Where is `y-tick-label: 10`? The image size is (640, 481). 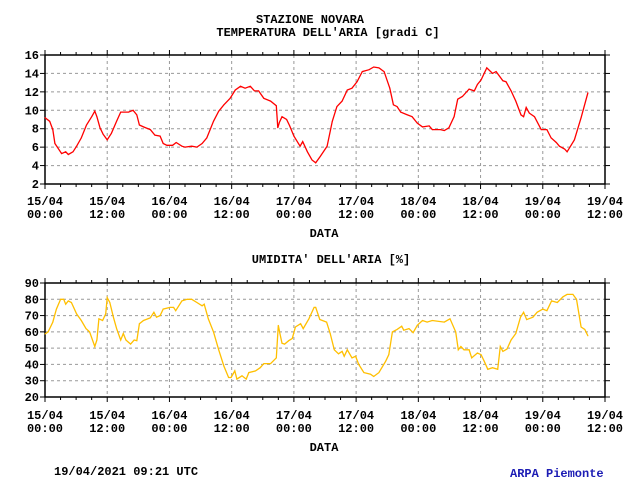 y-tick-label: 10 is located at coordinates (32, 111).